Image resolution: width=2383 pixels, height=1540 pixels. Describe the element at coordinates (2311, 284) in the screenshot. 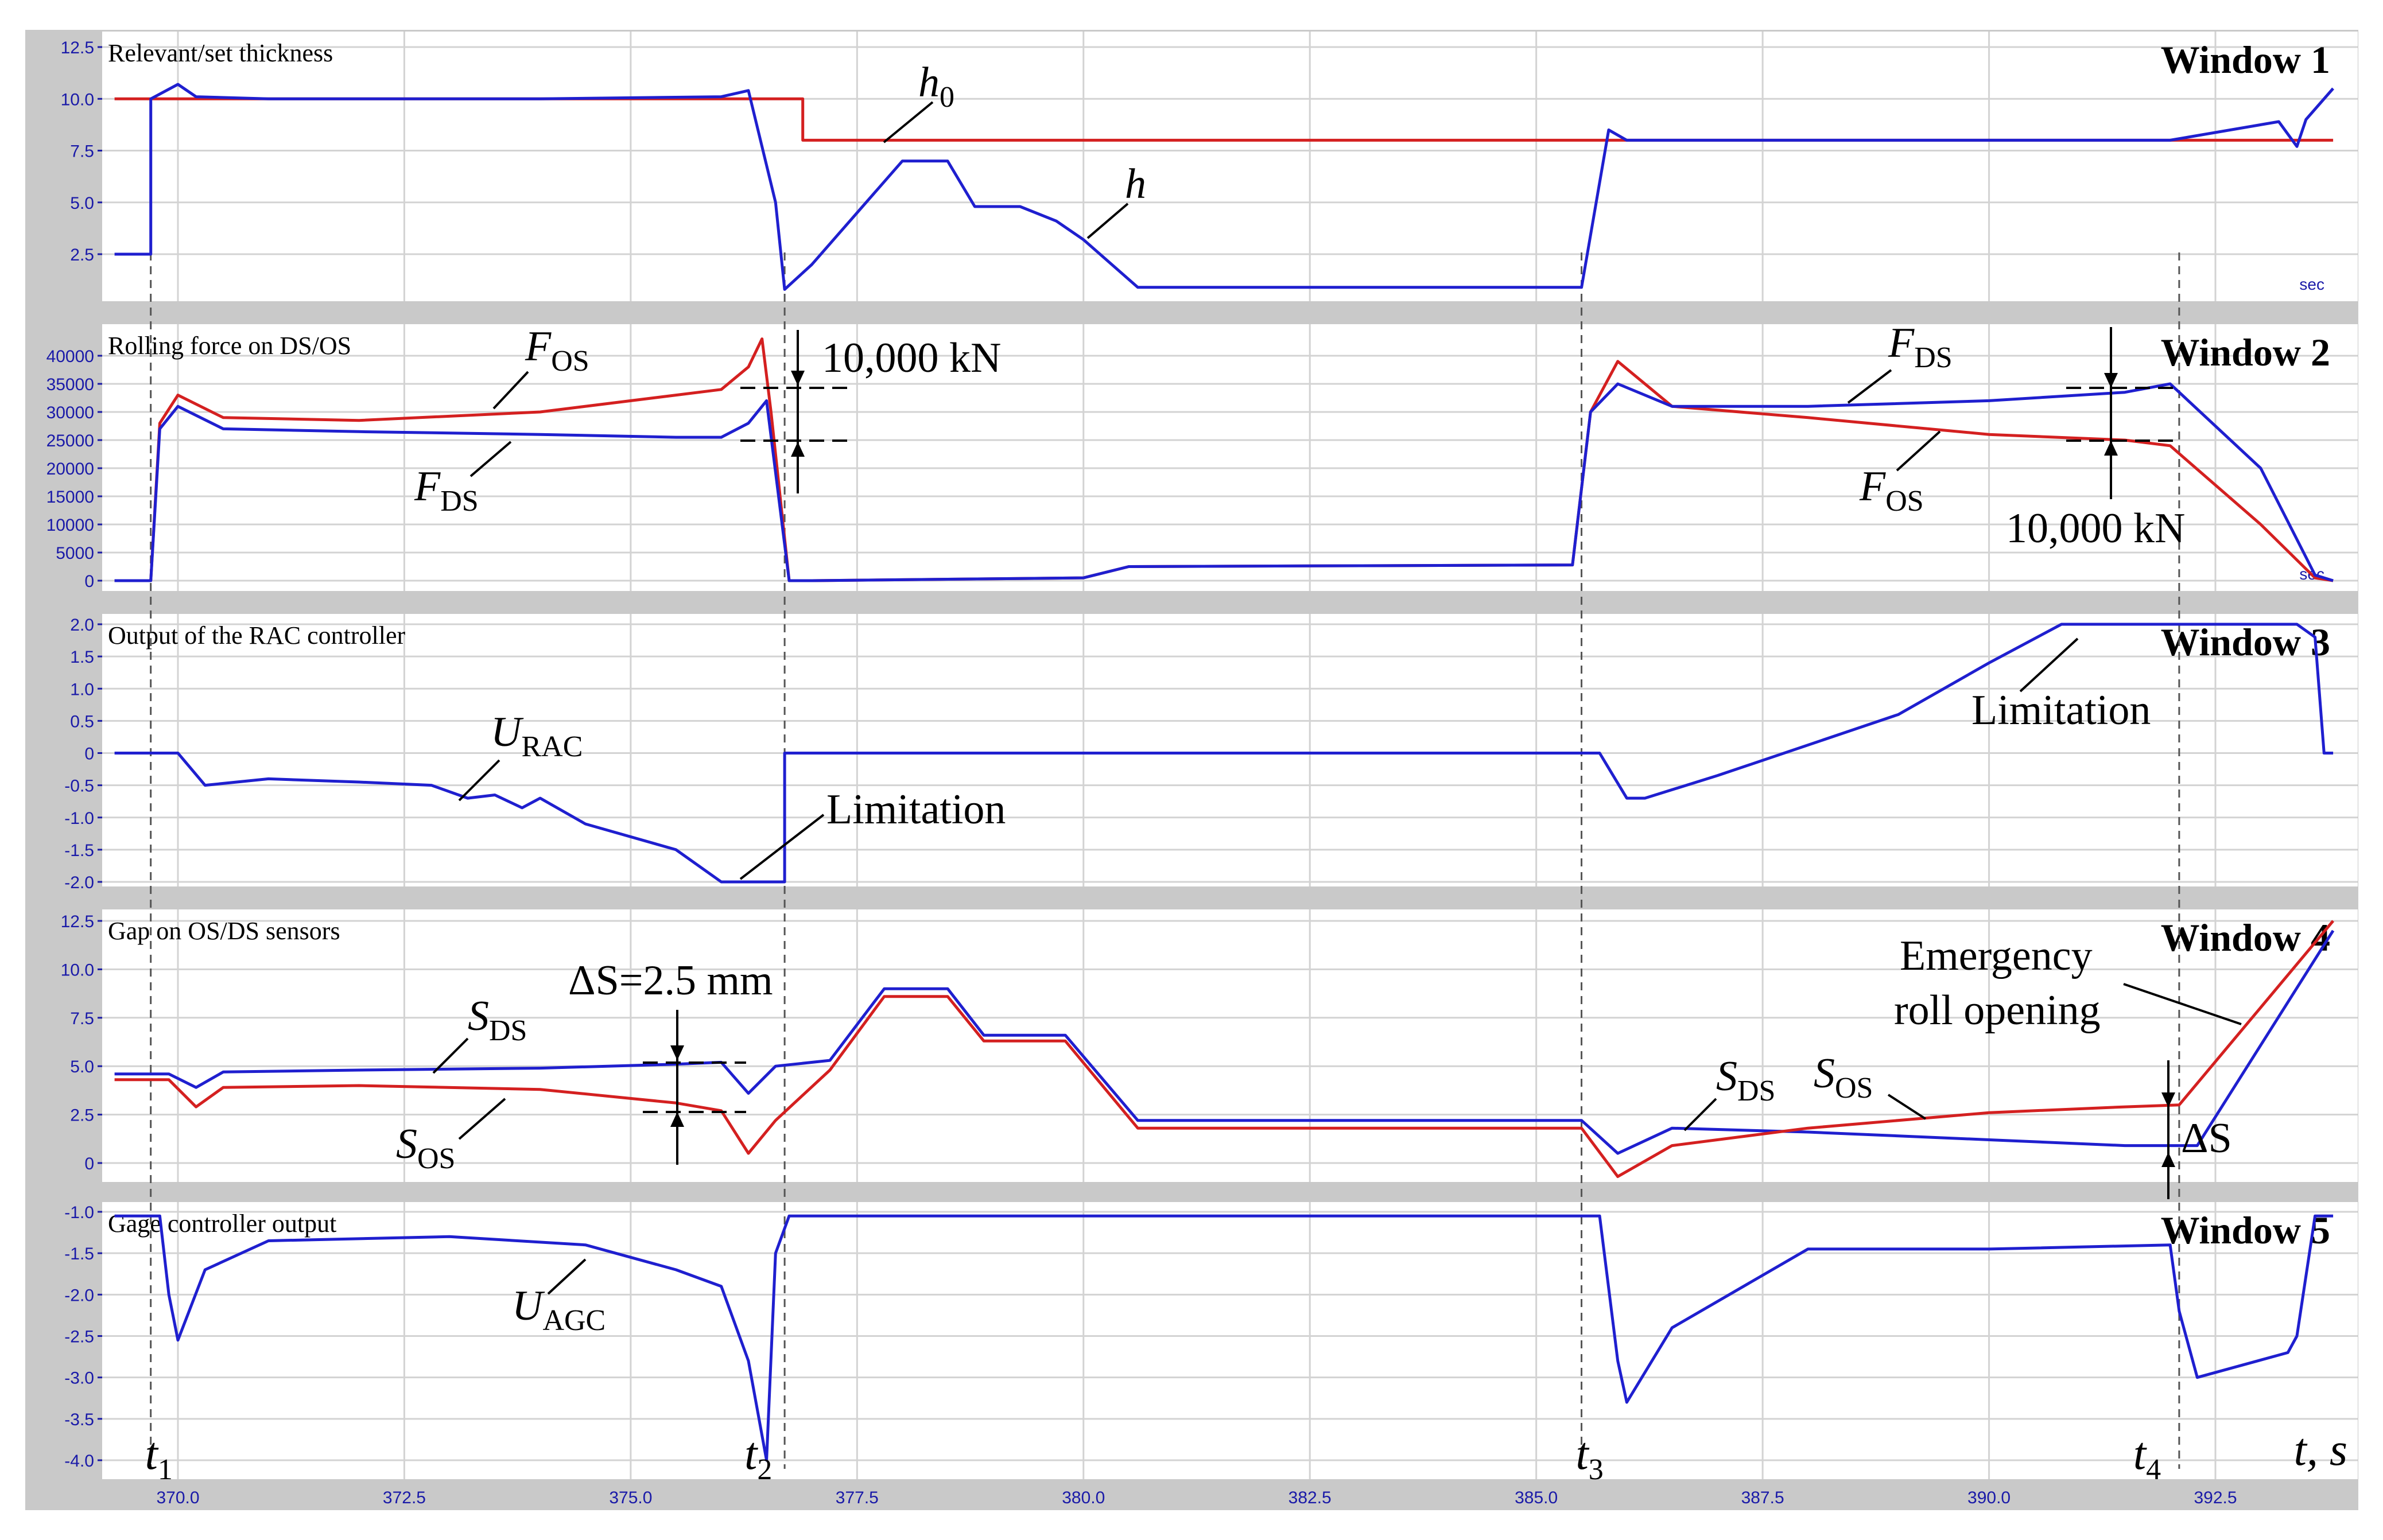

I see `unit-label: sec` at that location.